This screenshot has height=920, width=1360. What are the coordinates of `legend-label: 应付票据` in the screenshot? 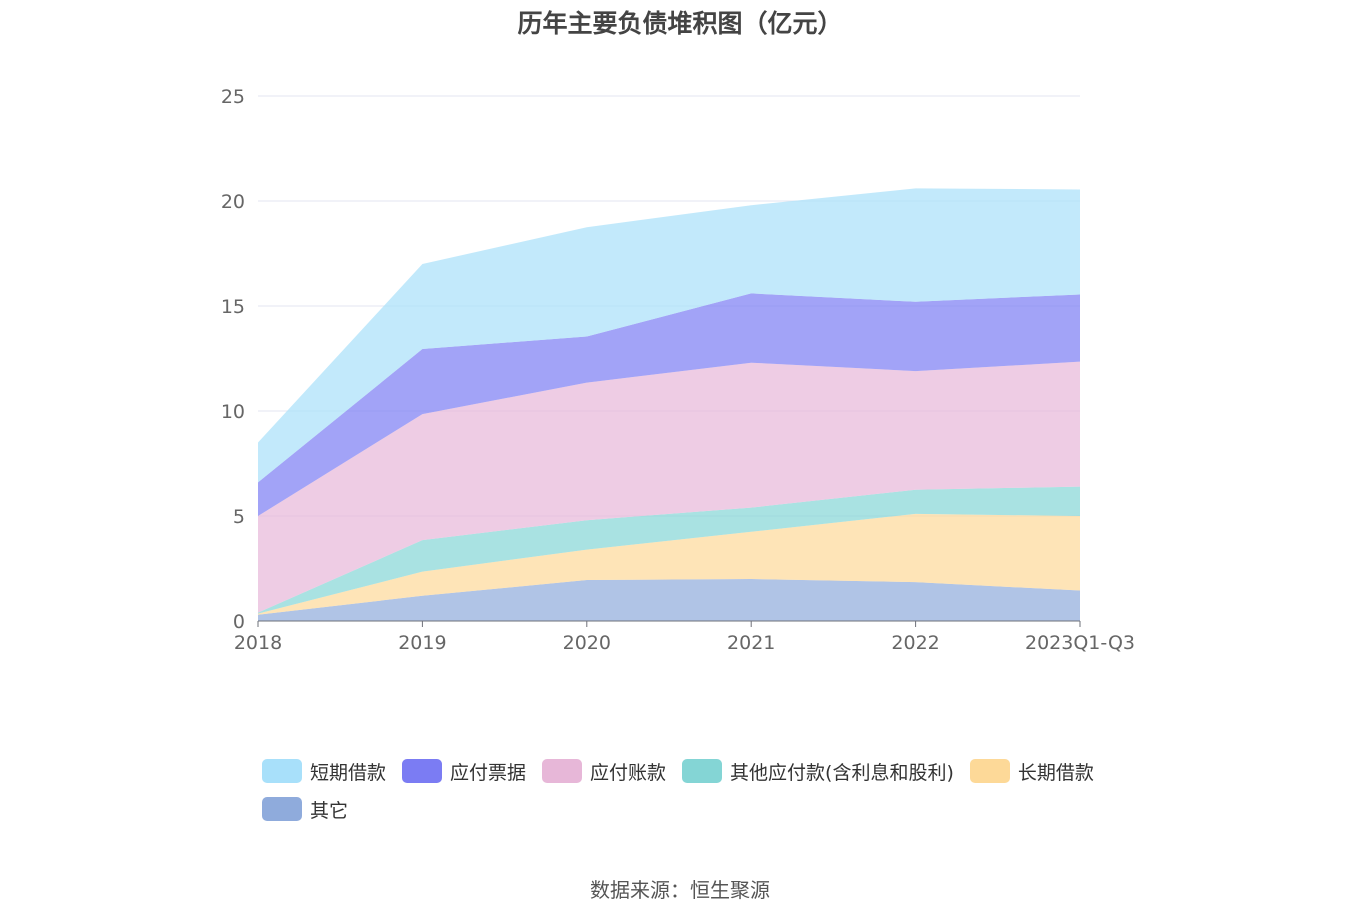 It's located at (488, 772).